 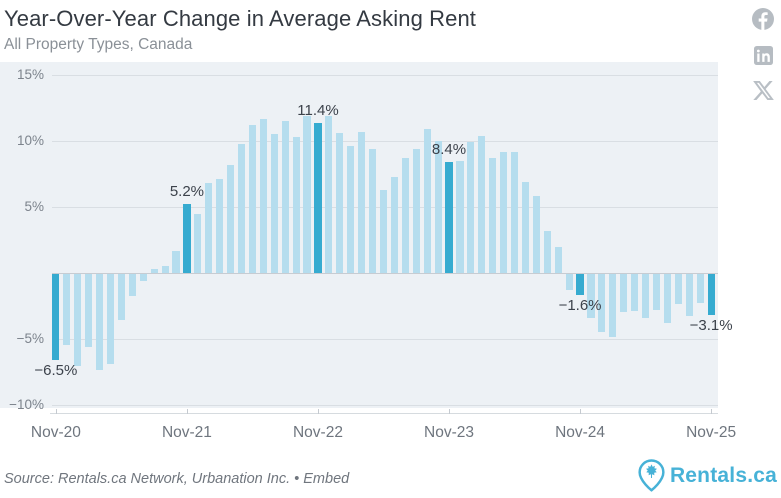 I want to click on rentals-ca-logo: Rentals.ca, so click(x=707, y=475).